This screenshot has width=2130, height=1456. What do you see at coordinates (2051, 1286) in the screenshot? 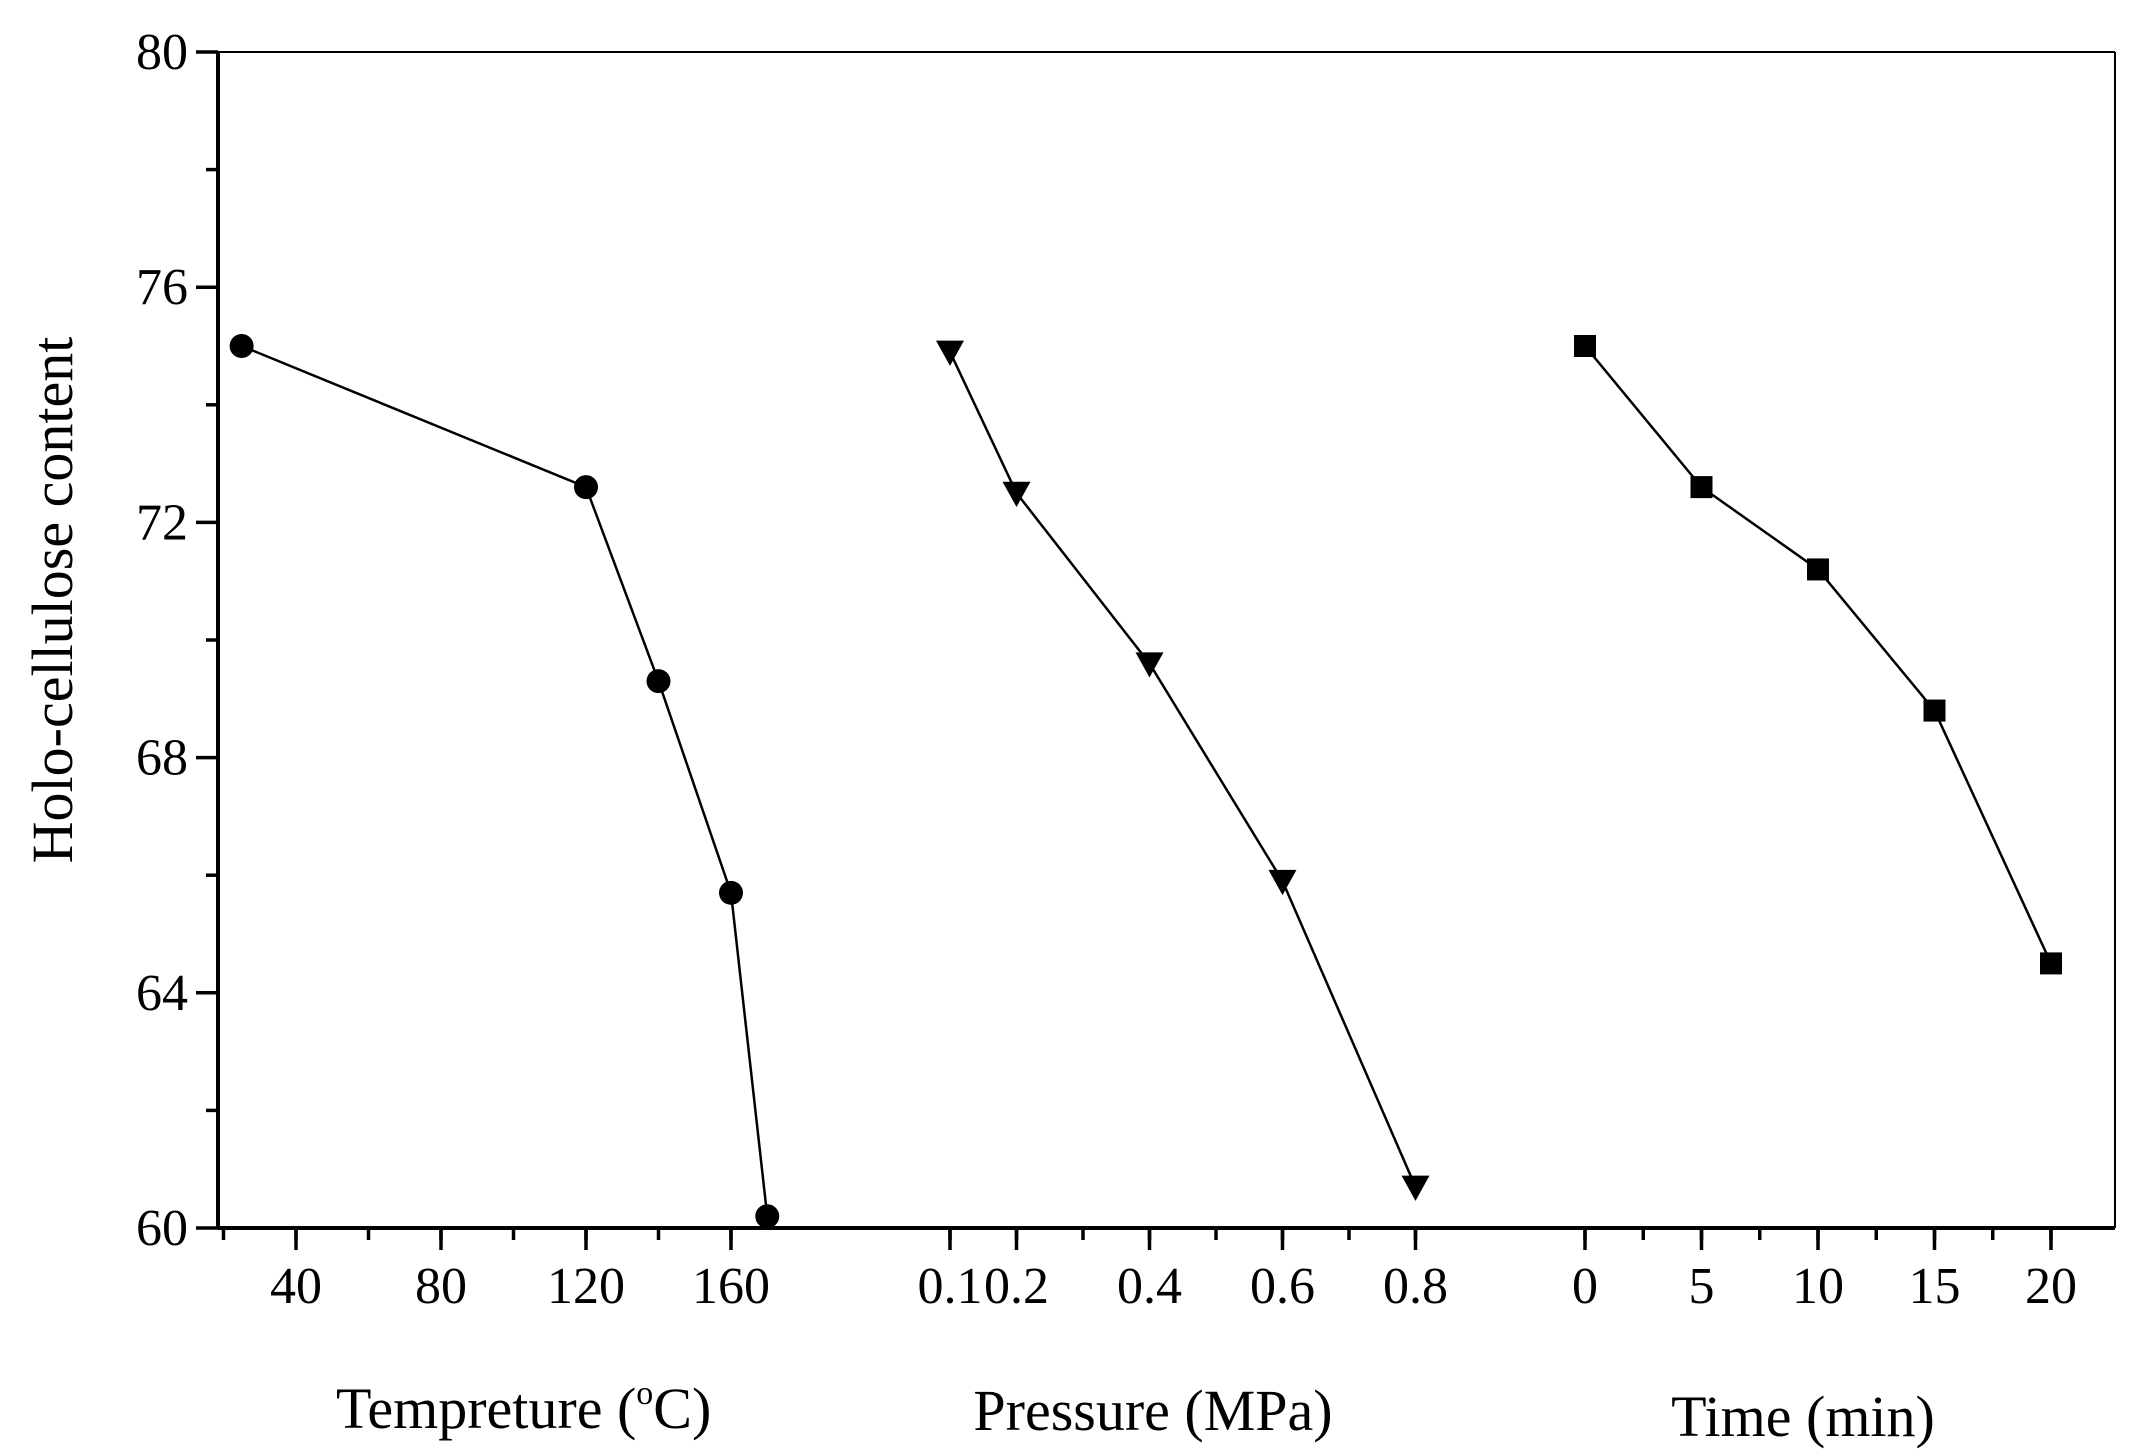
I see `x-tick-label-time: 20` at bounding box center [2051, 1286].